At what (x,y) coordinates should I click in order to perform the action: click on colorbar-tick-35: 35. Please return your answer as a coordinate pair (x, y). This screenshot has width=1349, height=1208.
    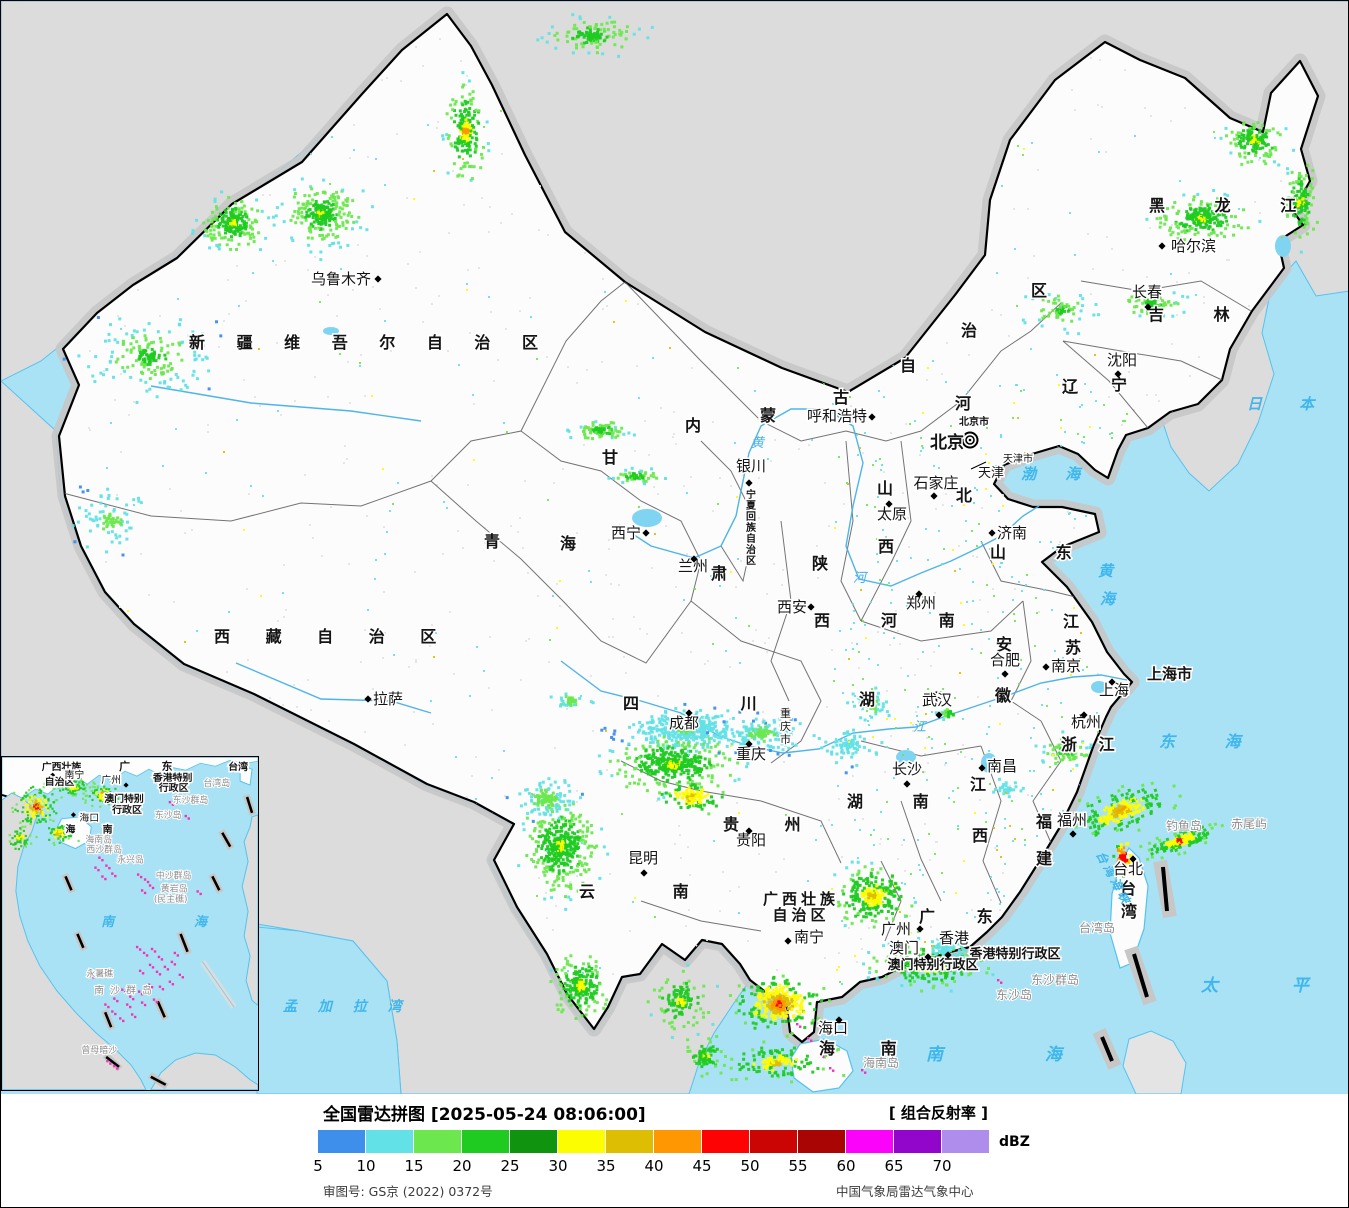
    Looking at the image, I should click on (606, 1166).